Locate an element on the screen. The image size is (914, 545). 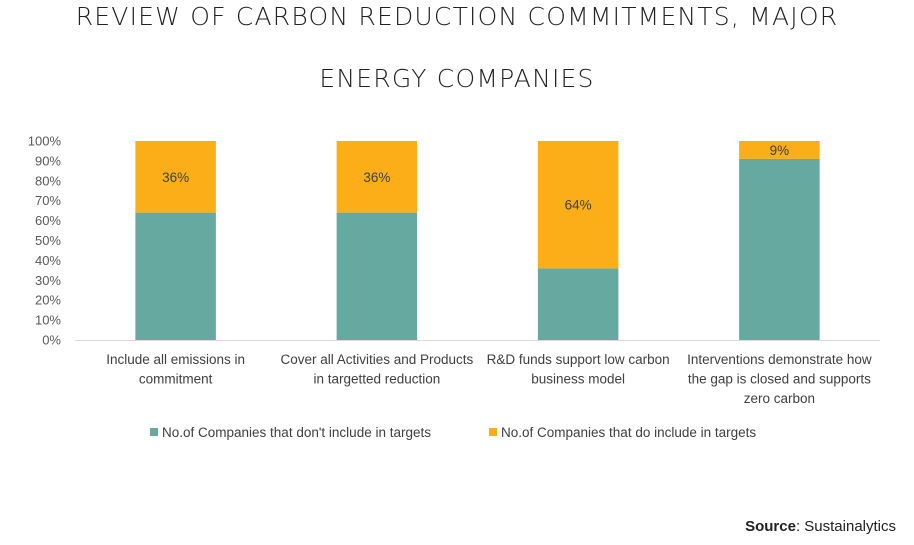
x-tick-label: Include all emissions in is located at coordinates (175, 359).